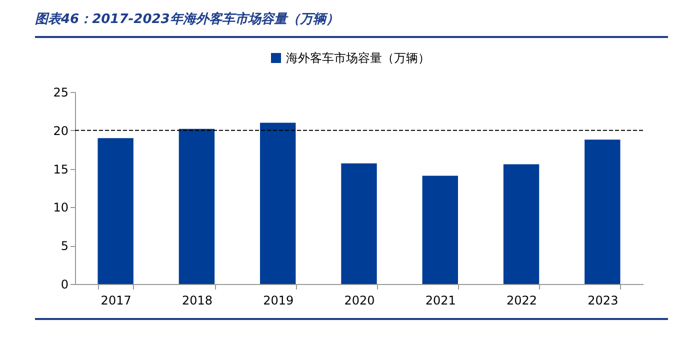 The width and height of the screenshot is (684, 350). I want to click on y-tick-label: 5, so click(64, 246).